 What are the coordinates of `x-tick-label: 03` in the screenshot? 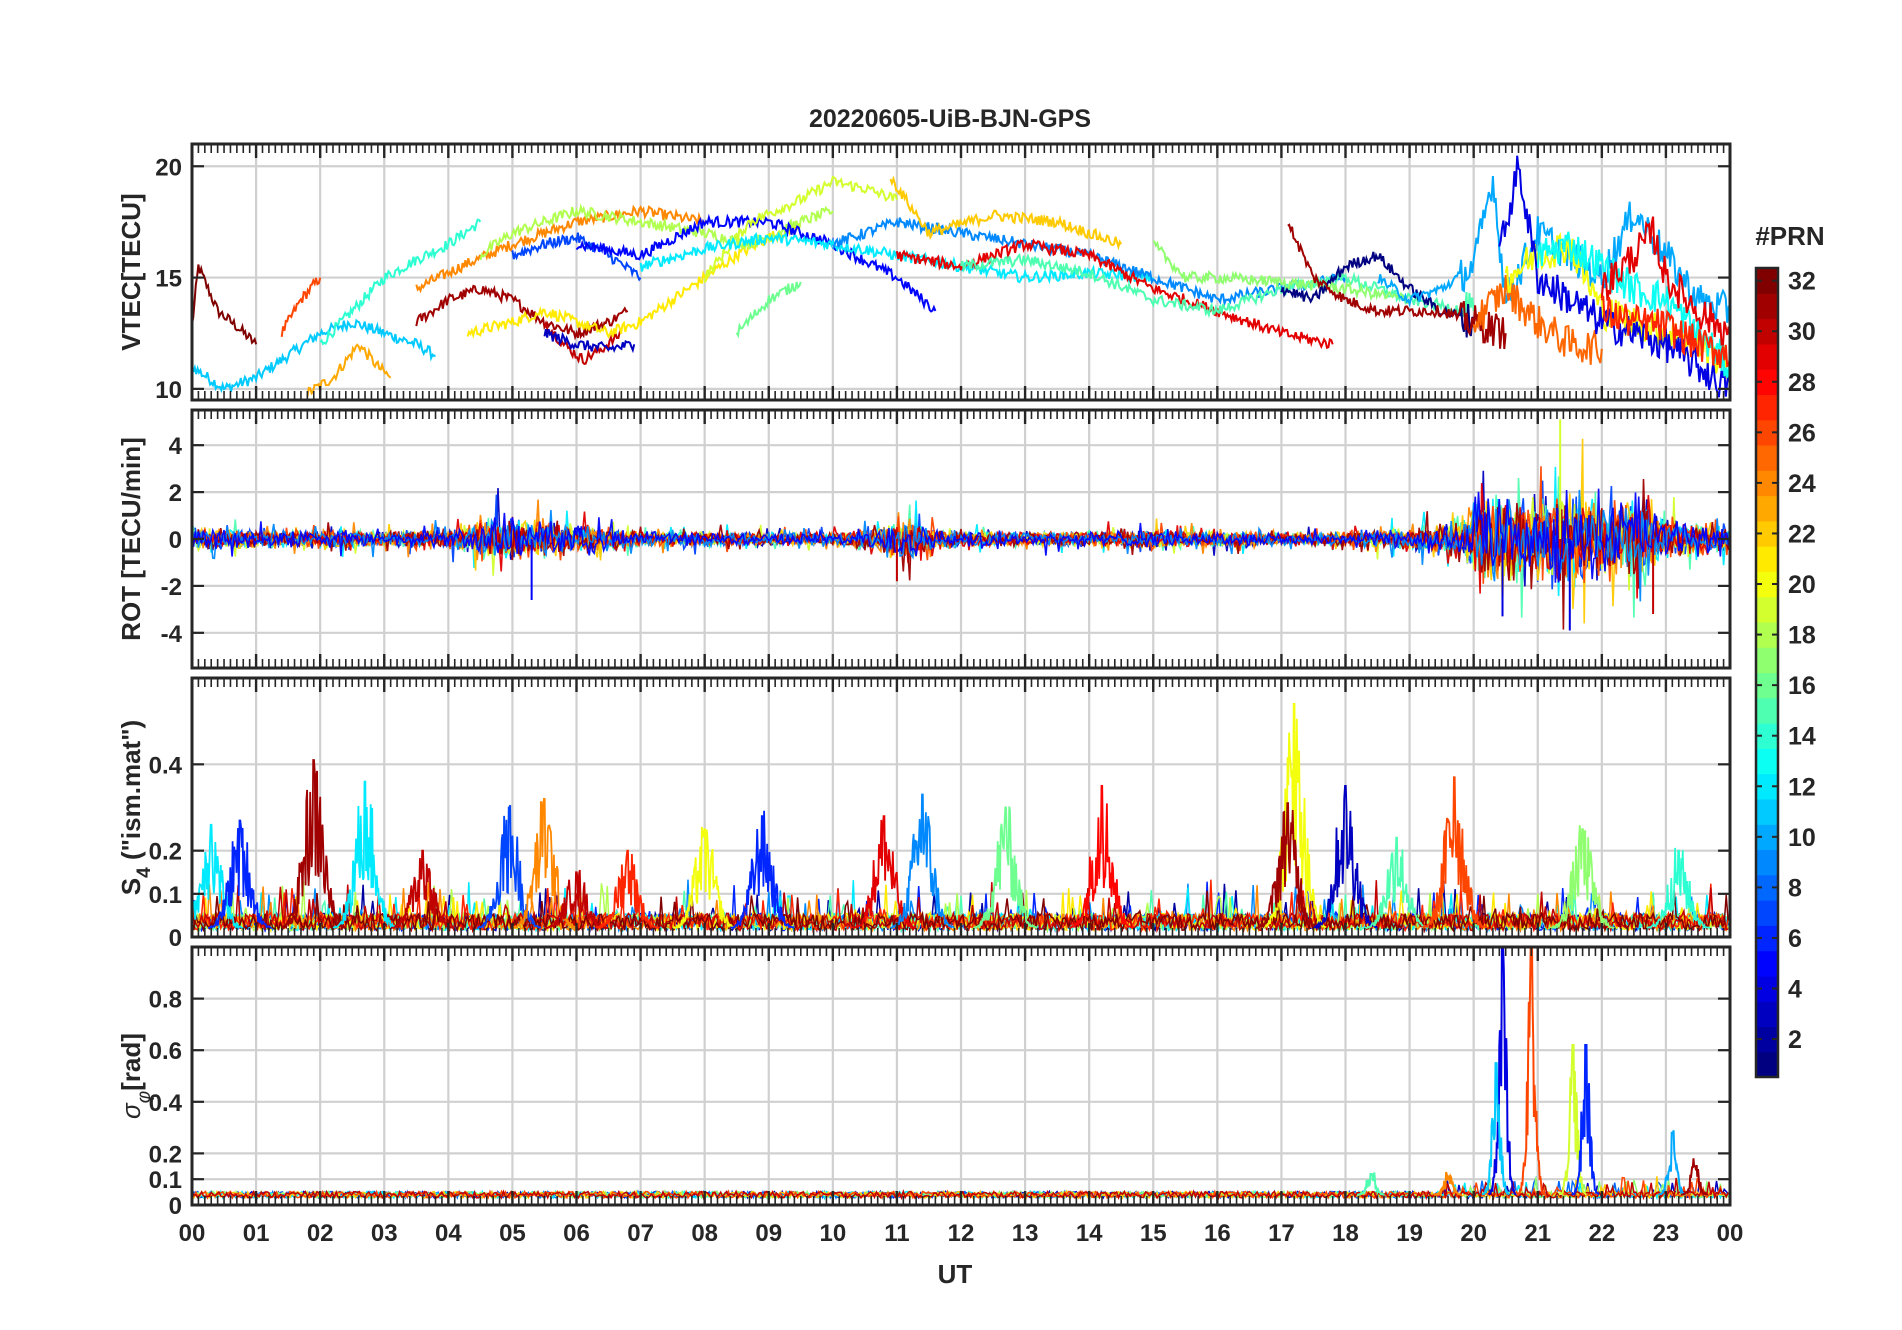 It's located at (384, 1233).